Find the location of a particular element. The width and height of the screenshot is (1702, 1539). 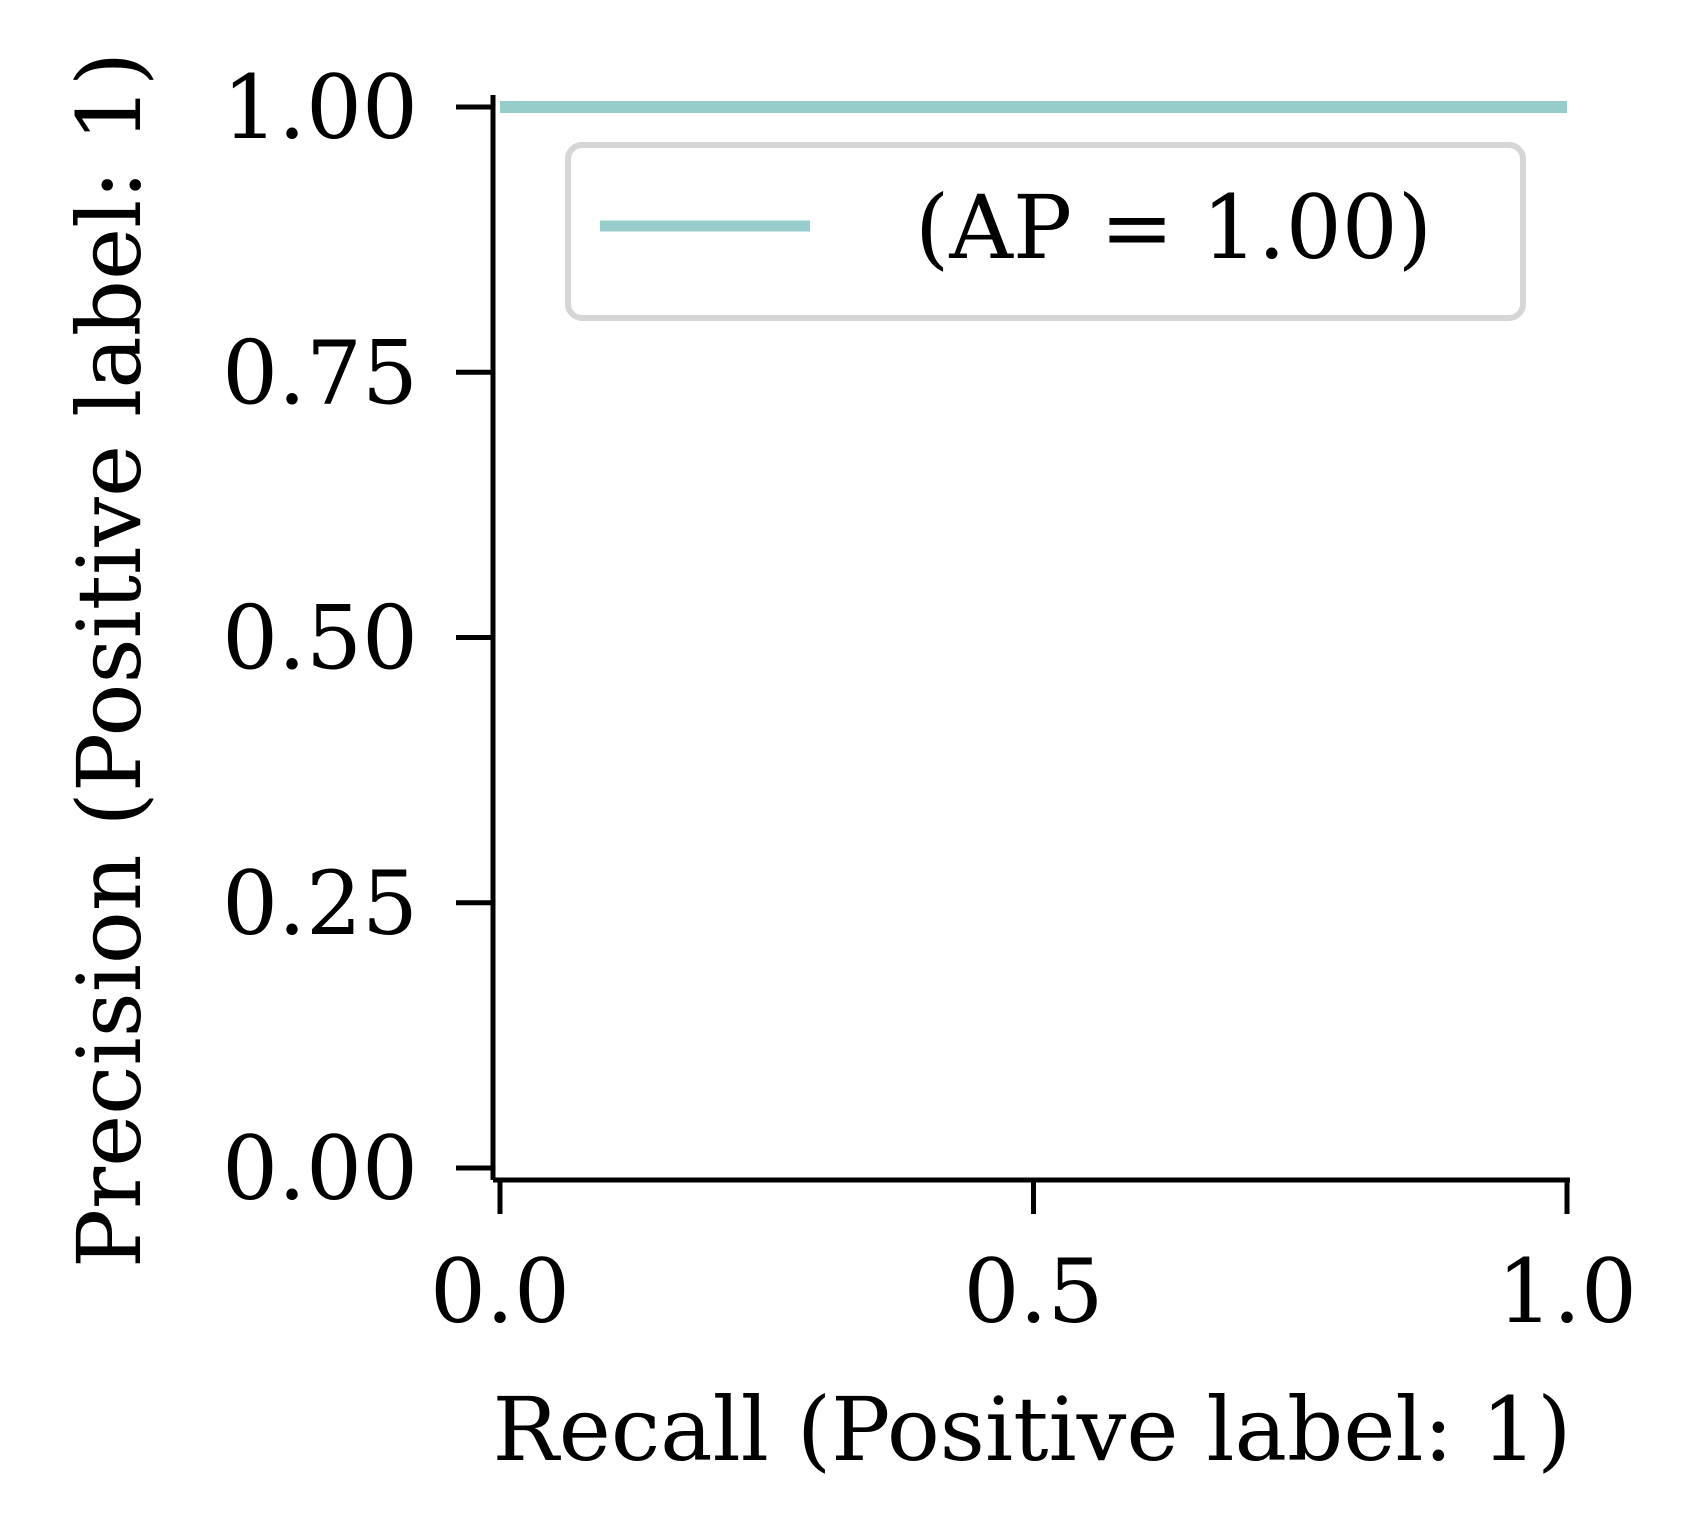

y-ticks: 0.00 0.25 0.50 0.75 1.00 is located at coordinates (357, 638).